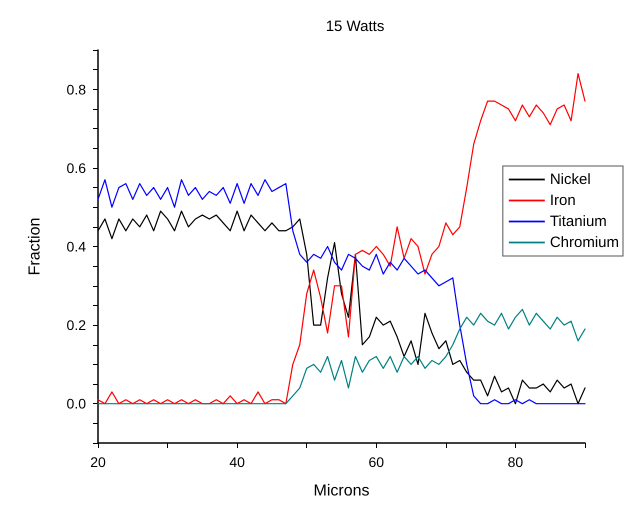 The image size is (633, 512). What do you see at coordinates (98, 462) in the screenshot?
I see `x-tick-label: 20` at bounding box center [98, 462].